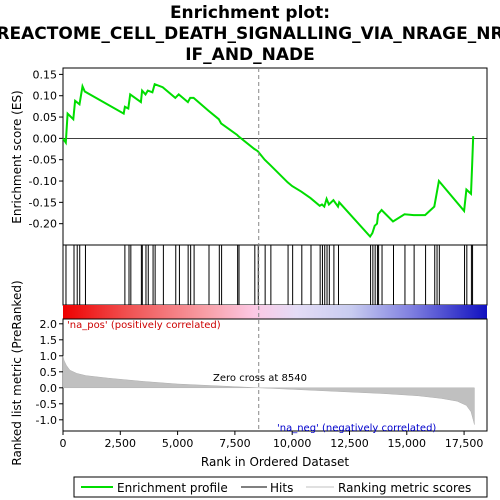 The height and width of the screenshot is (500, 500). What do you see at coordinates (349, 443) in the screenshot?
I see `x-tick-label: 12,500` at bounding box center [349, 443].